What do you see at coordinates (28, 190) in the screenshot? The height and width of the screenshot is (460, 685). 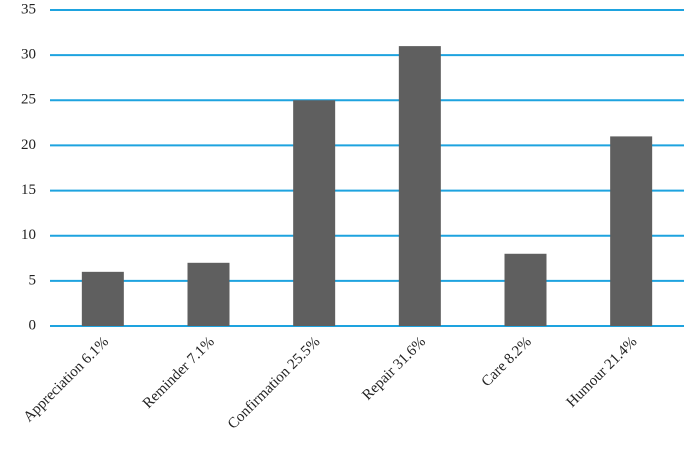 I see `y-tick-label: 15` at bounding box center [28, 190].